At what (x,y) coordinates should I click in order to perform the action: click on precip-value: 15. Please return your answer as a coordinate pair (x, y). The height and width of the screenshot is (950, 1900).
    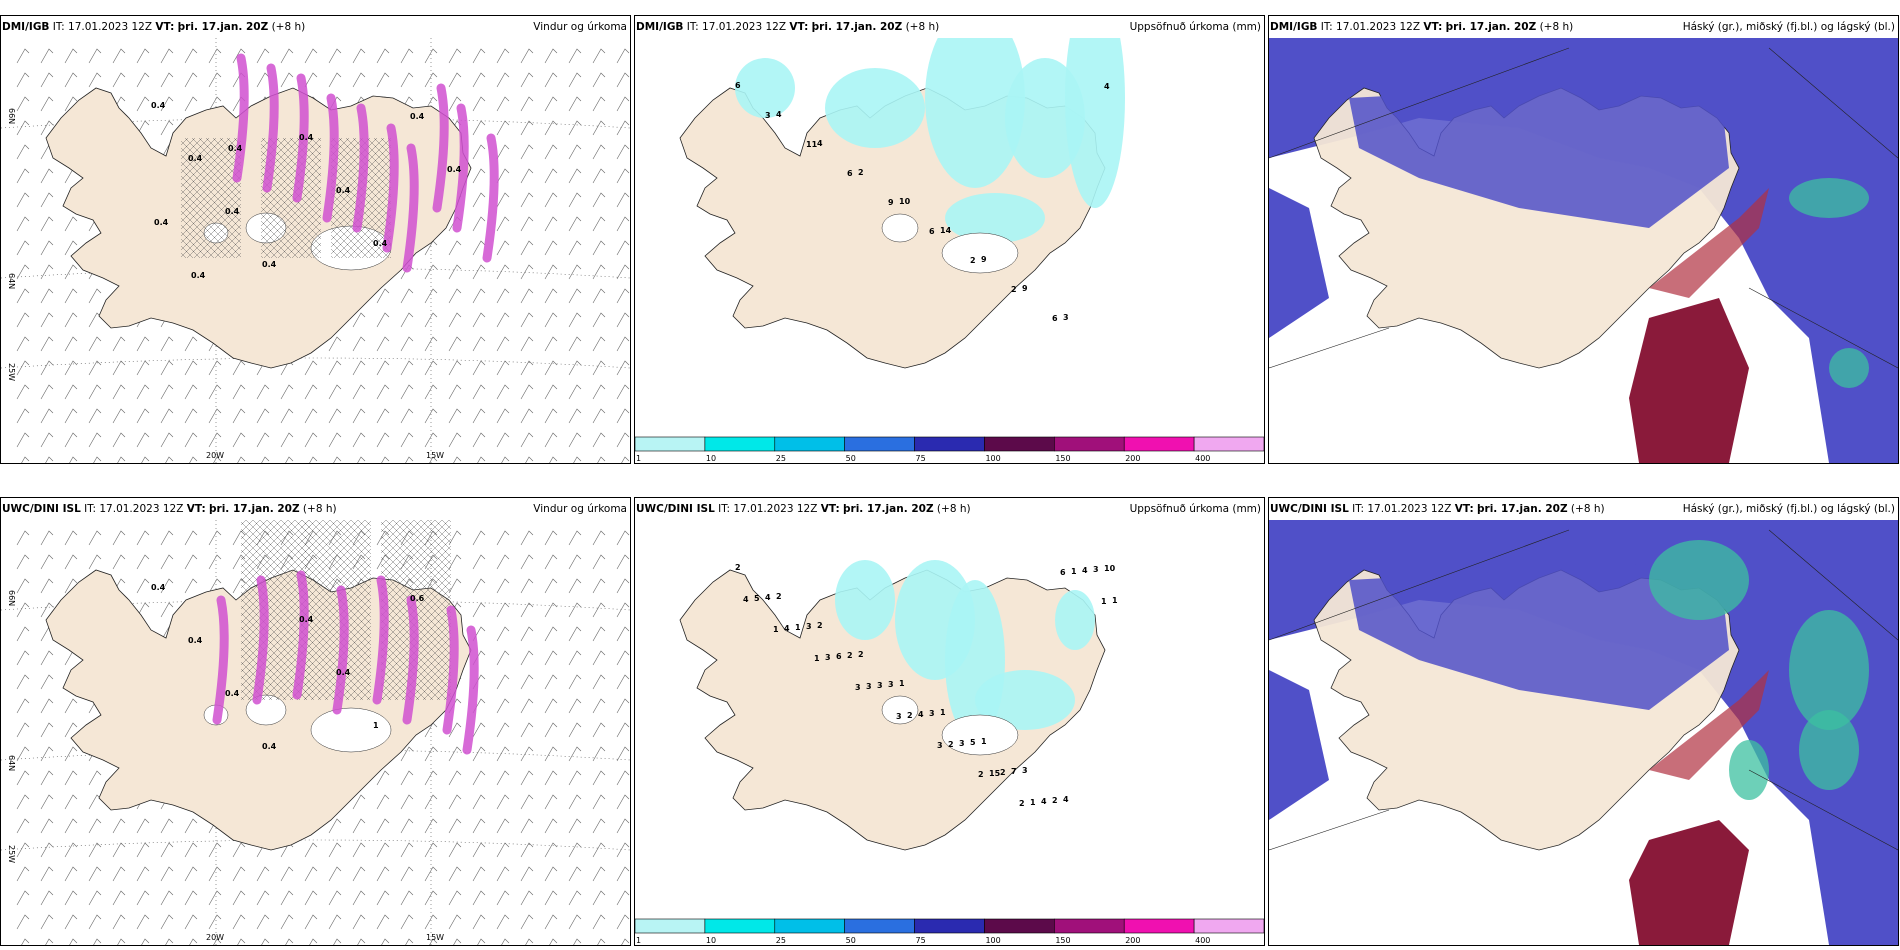
    Looking at the image, I should click on (995, 773).